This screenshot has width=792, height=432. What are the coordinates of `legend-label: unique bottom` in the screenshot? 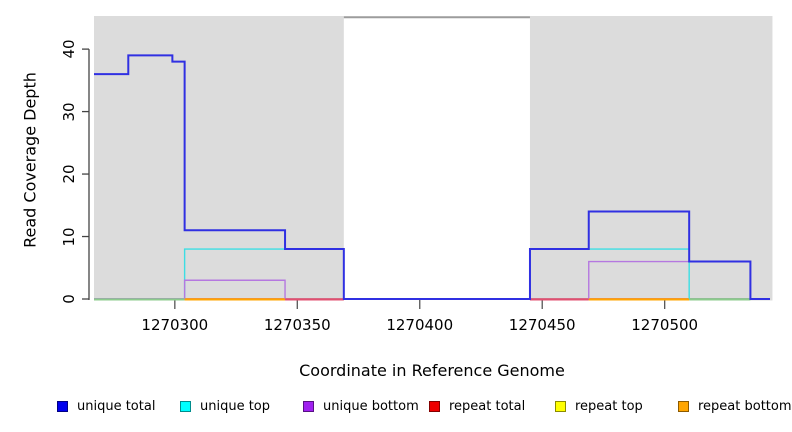 It's located at (371, 406).